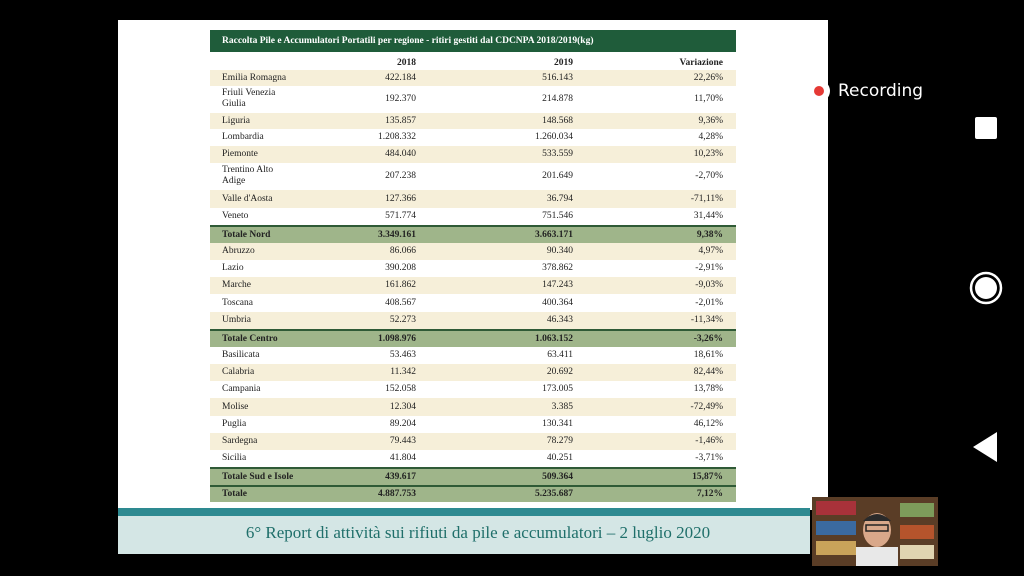 The width and height of the screenshot is (1024, 576). I want to click on column-header: 2018, so click(406, 63).